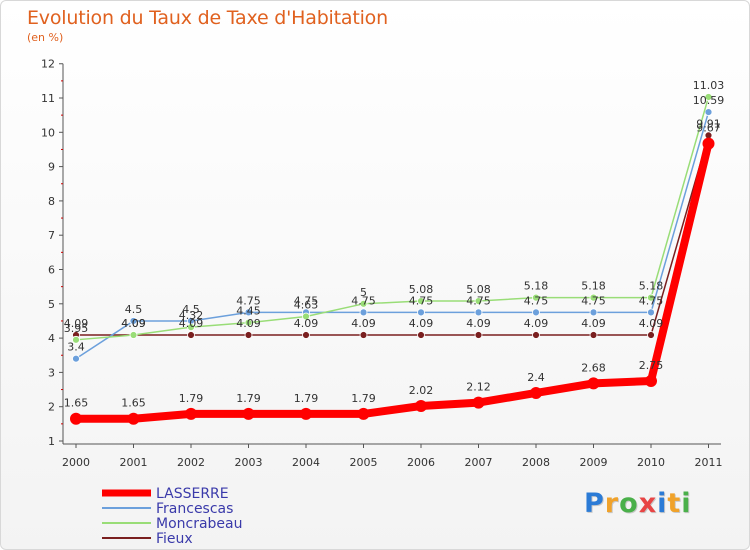 This screenshot has height=550, width=750. What do you see at coordinates (134, 462) in the screenshot?
I see `x-tick-label: 2001` at bounding box center [134, 462].